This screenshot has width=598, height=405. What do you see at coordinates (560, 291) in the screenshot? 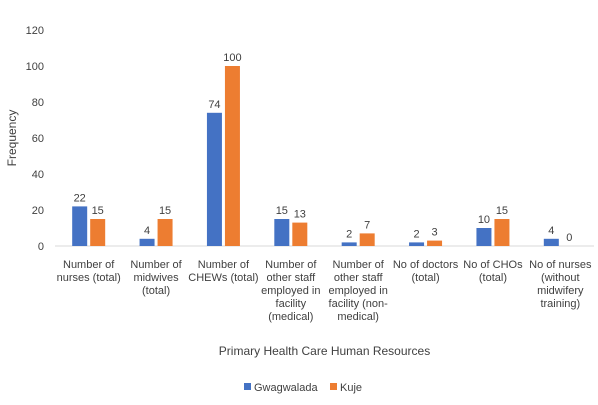
I see `category-label-line: midwifery` at bounding box center [560, 291].